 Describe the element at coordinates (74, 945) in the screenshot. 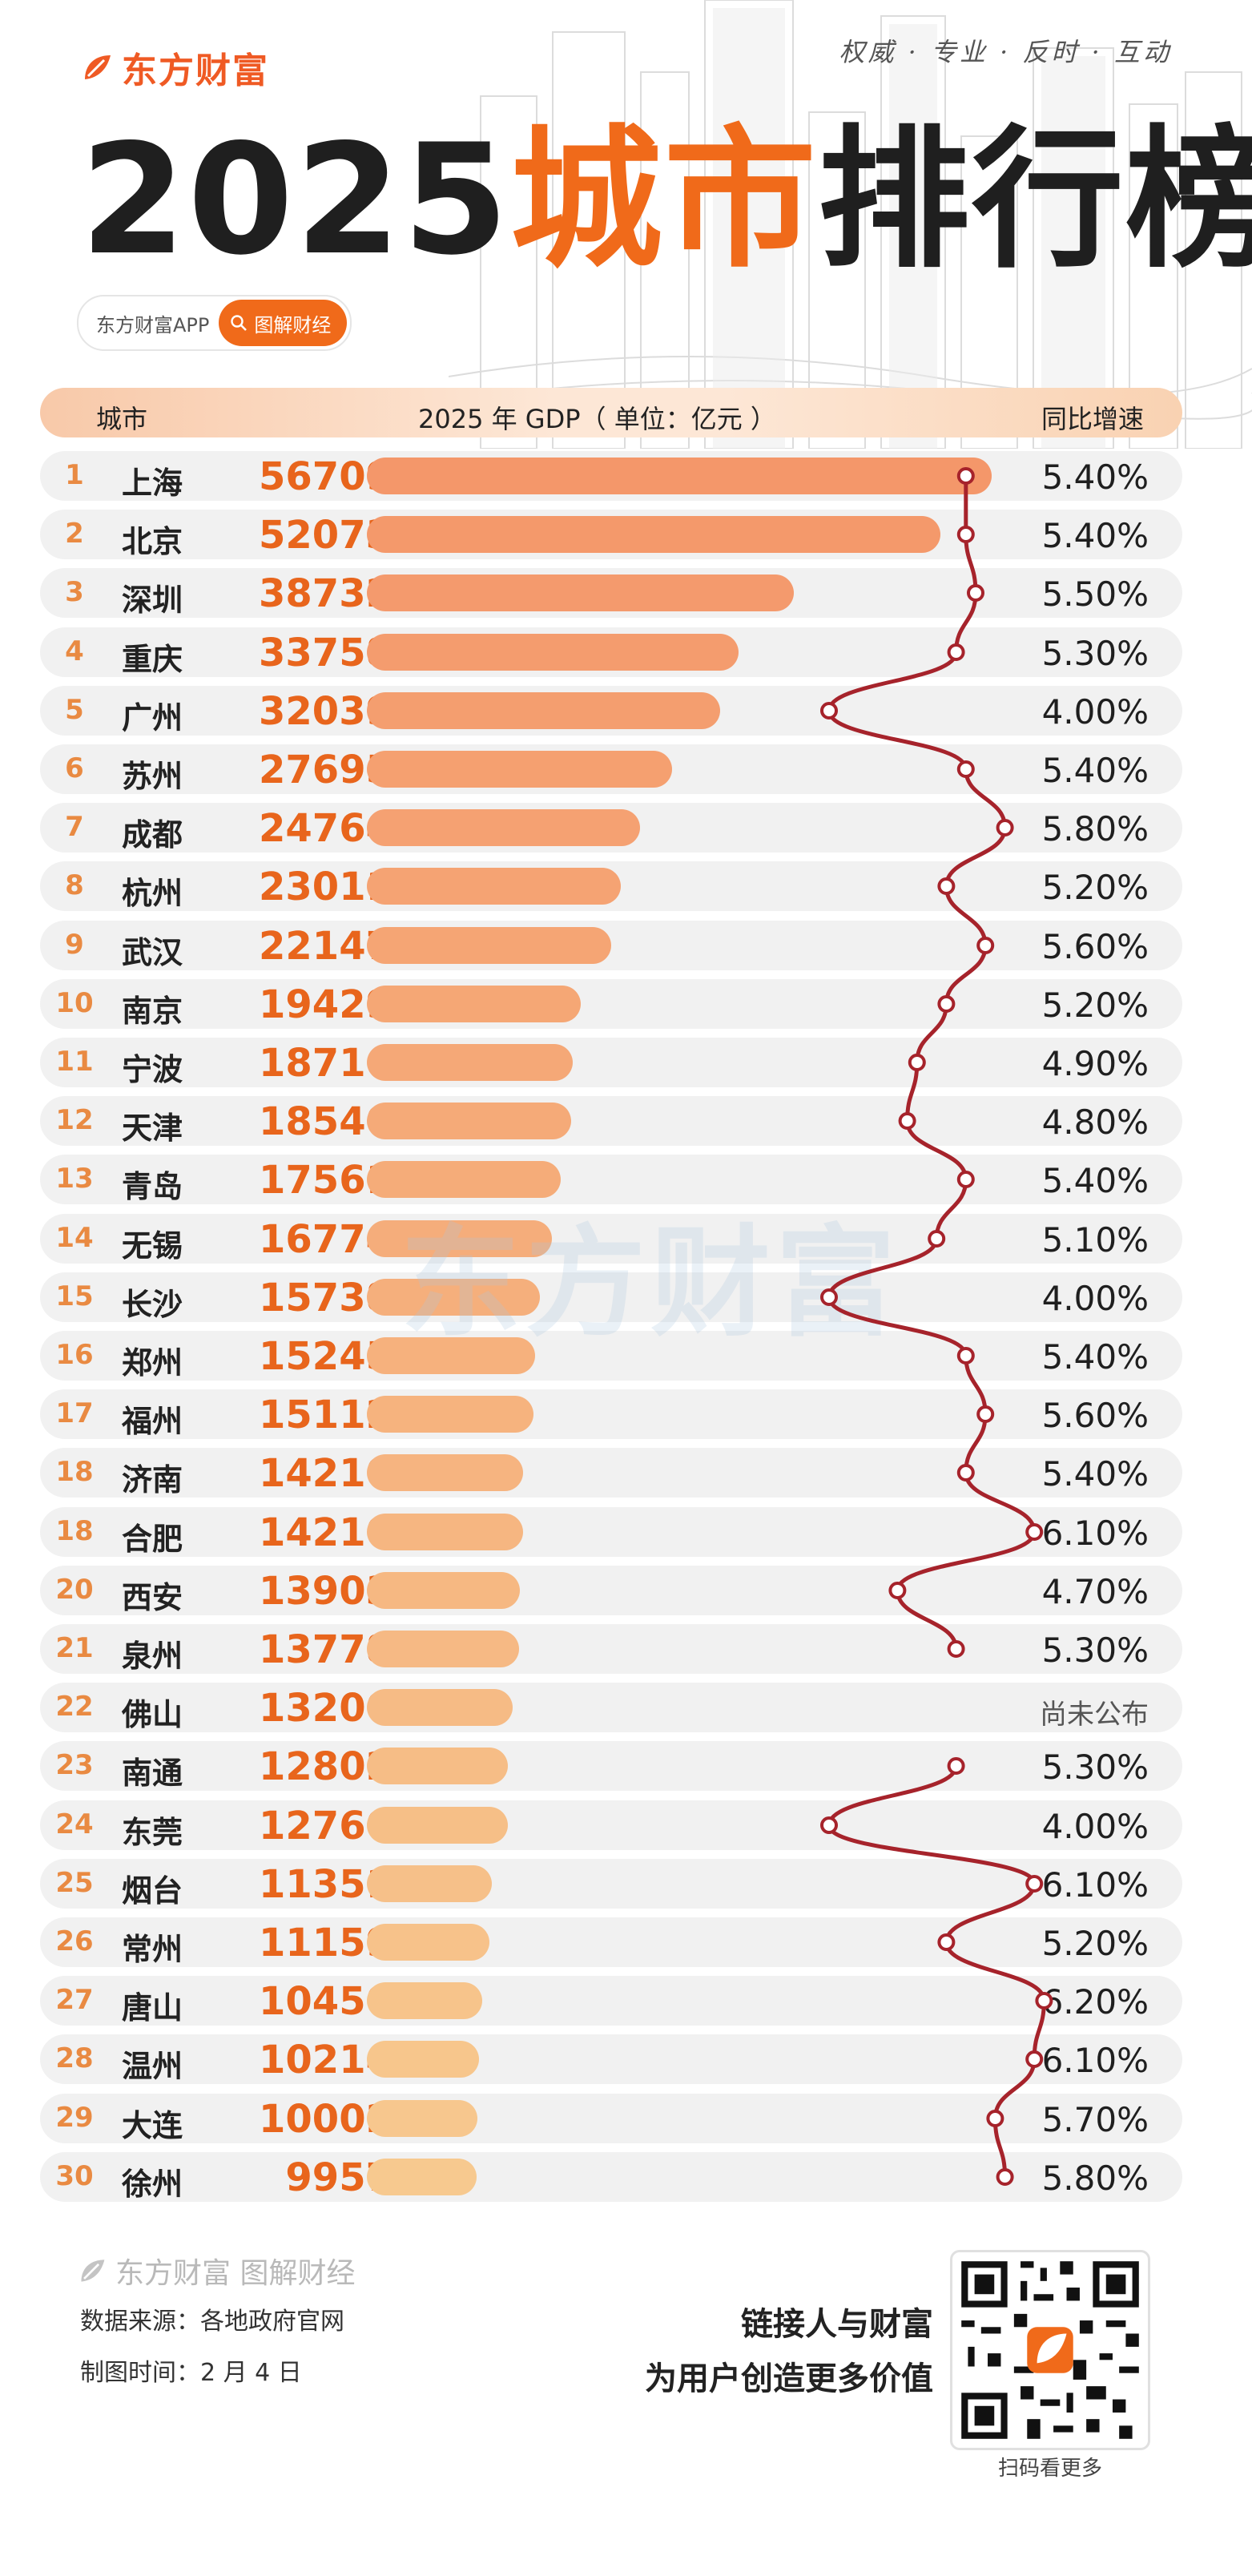

I see `row-rank: 9` at that location.